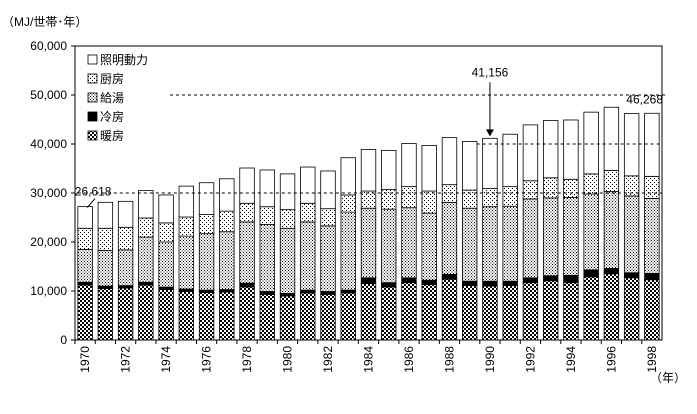 The height and width of the screenshot is (414, 697). What do you see at coordinates (85, 359) in the screenshot?
I see `x-tick-label: 1970` at bounding box center [85, 359].